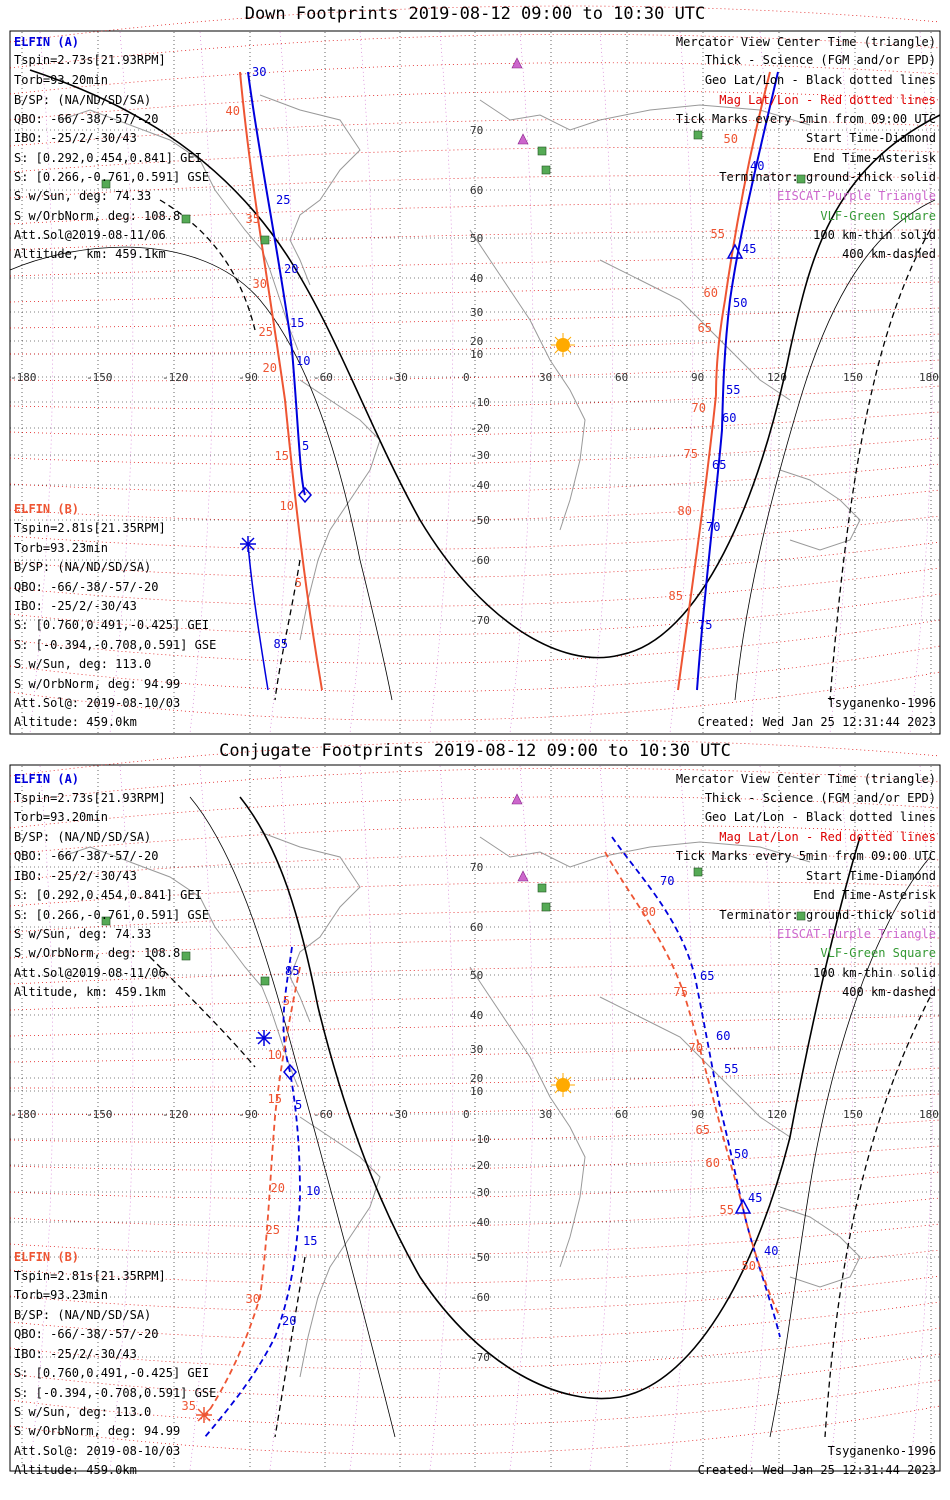 This screenshot has height=1500, width=950. What do you see at coordinates (874, 235) in the screenshot?
I see `legend-item: 100 km-thin solid` at bounding box center [874, 235].